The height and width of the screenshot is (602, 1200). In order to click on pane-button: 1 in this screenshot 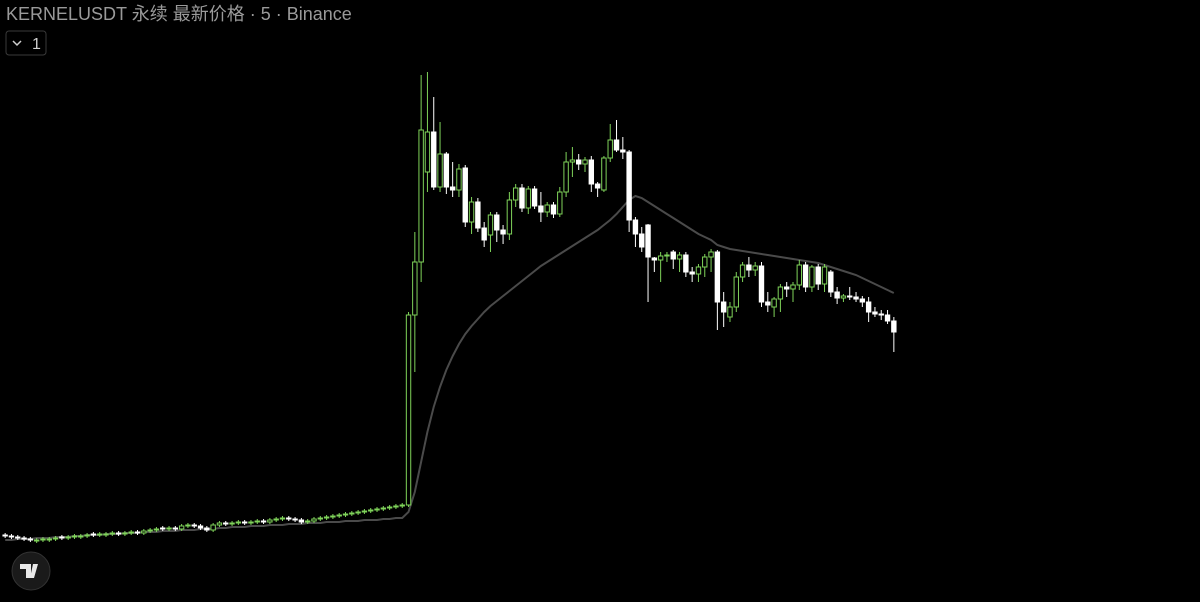, I will do `click(26, 43)`.